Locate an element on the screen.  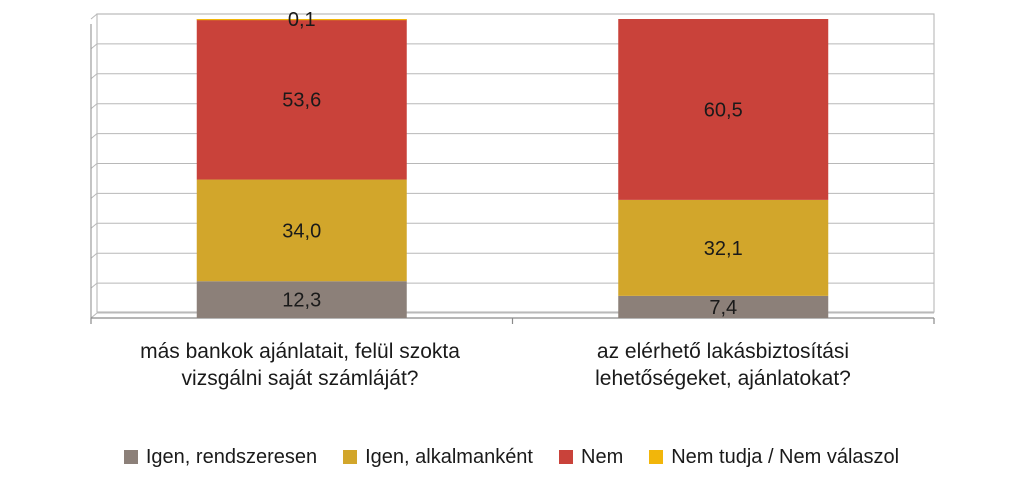
category-label-2-line-2: lehetőségeket, ajánlatokat? is located at coordinates (723, 378).